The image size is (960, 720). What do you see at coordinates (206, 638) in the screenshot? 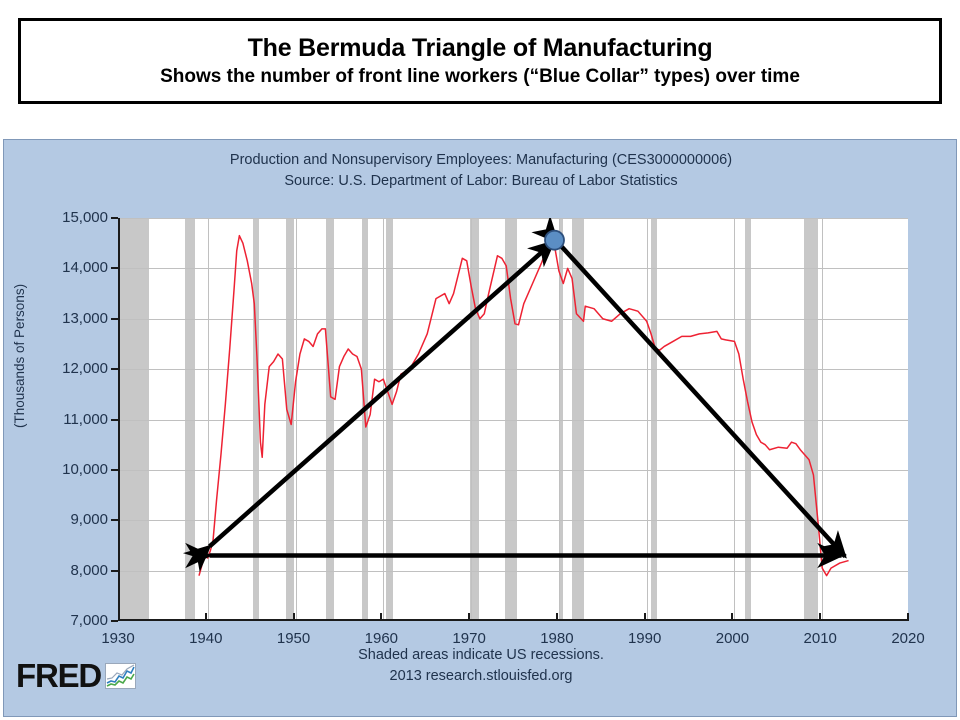
I see `x-axis-tick-label: 1940` at bounding box center [206, 638].